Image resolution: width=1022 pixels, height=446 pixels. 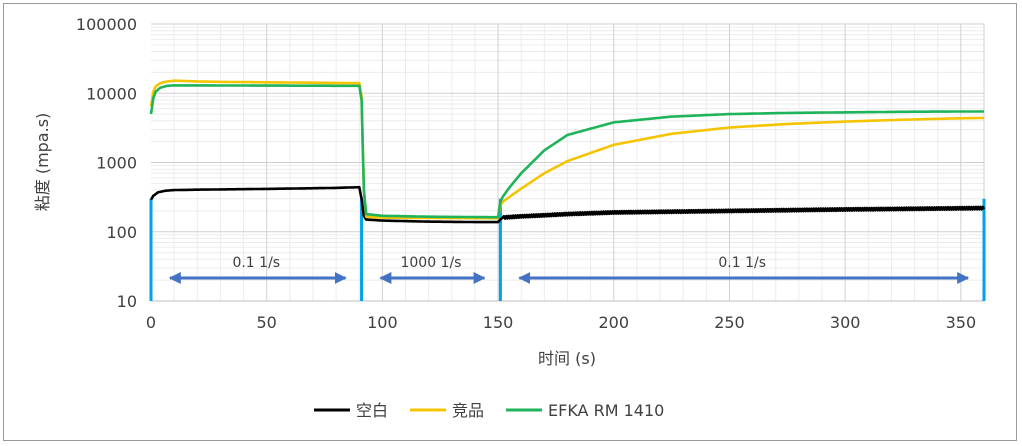 I want to click on y-tick-labels: 10 100 1000 10000 100000, so click(x=106, y=163).